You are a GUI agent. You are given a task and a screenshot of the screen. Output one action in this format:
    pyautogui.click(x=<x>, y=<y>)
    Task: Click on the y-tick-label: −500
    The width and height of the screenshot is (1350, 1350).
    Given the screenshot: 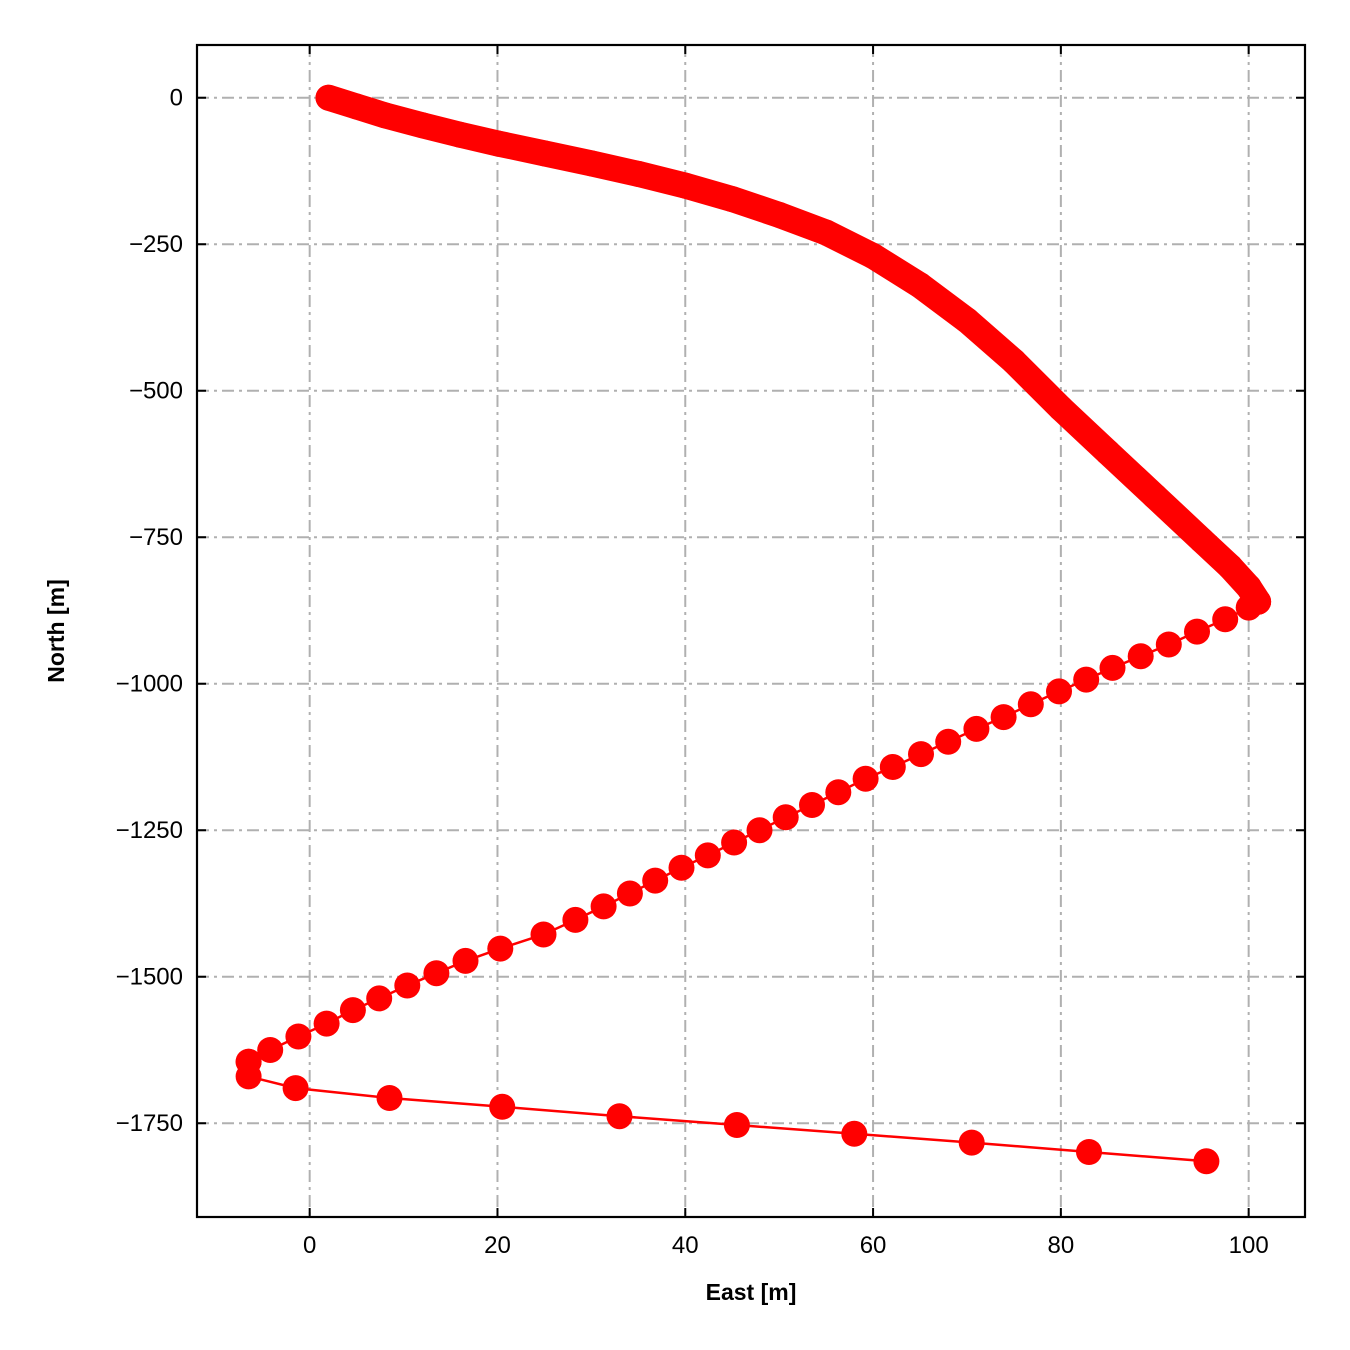 What is the action you would take?
    pyautogui.click(x=156, y=391)
    